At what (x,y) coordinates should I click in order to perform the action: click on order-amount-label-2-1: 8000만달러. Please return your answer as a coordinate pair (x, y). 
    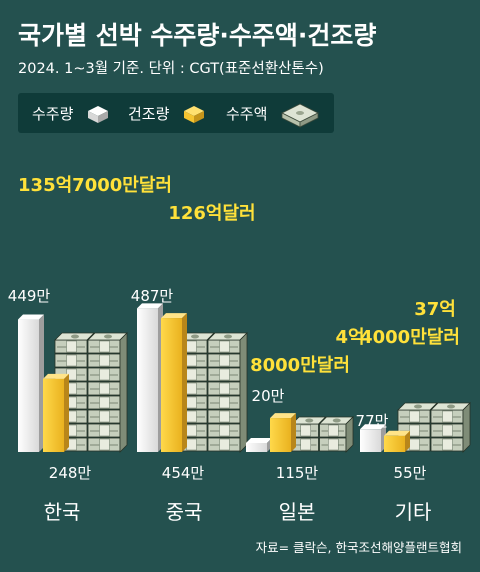
    Looking at the image, I should click on (300, 365).